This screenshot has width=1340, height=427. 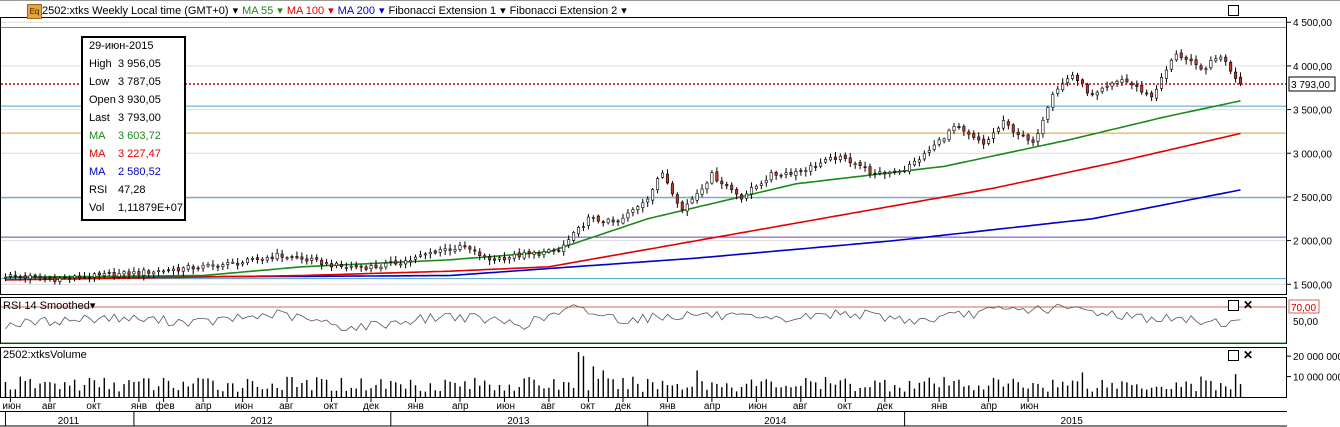 What do you see at coordinates (45, 355) in the screenshot?
I see `volume-title: 2502:xtksVolume` at bounding box center [45, 355].